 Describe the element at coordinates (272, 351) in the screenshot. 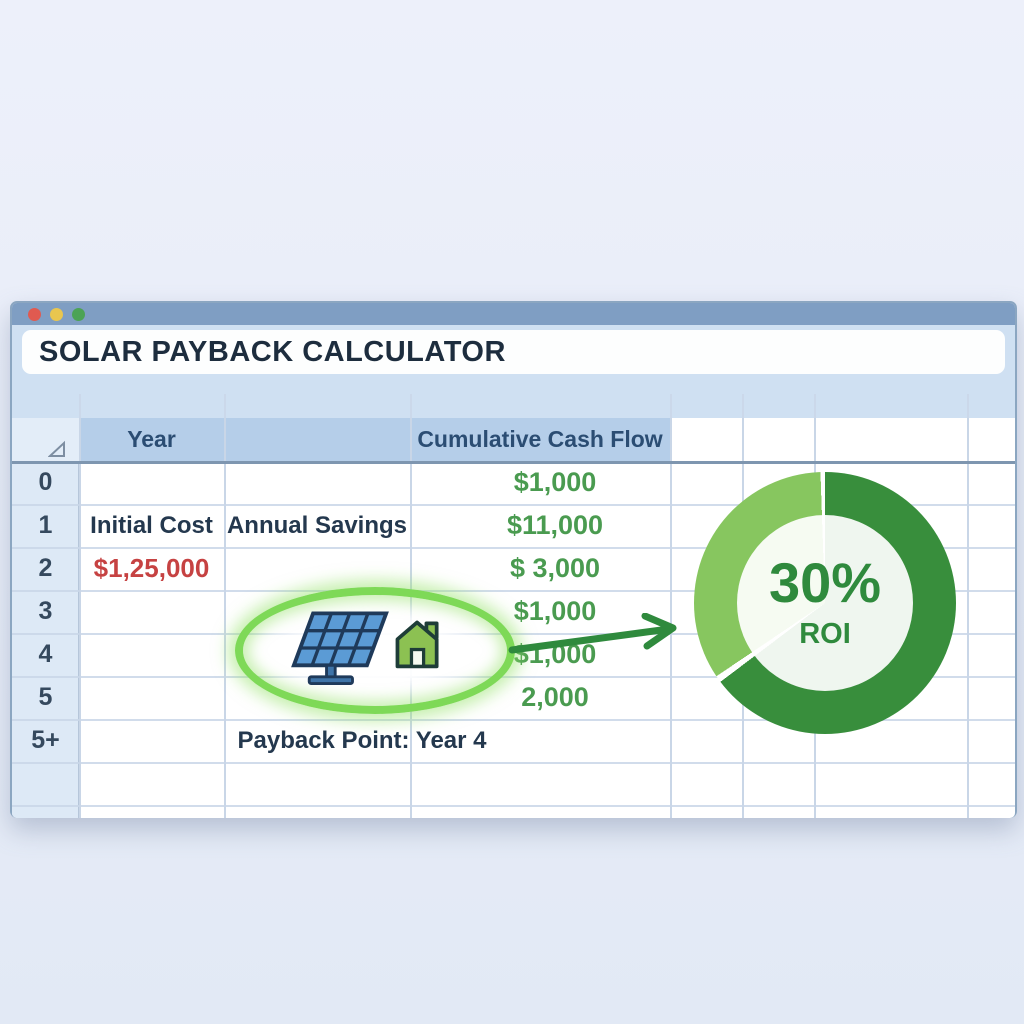

I see `page-title: SOLAR PAYBACK CALCULATOR` at that location.